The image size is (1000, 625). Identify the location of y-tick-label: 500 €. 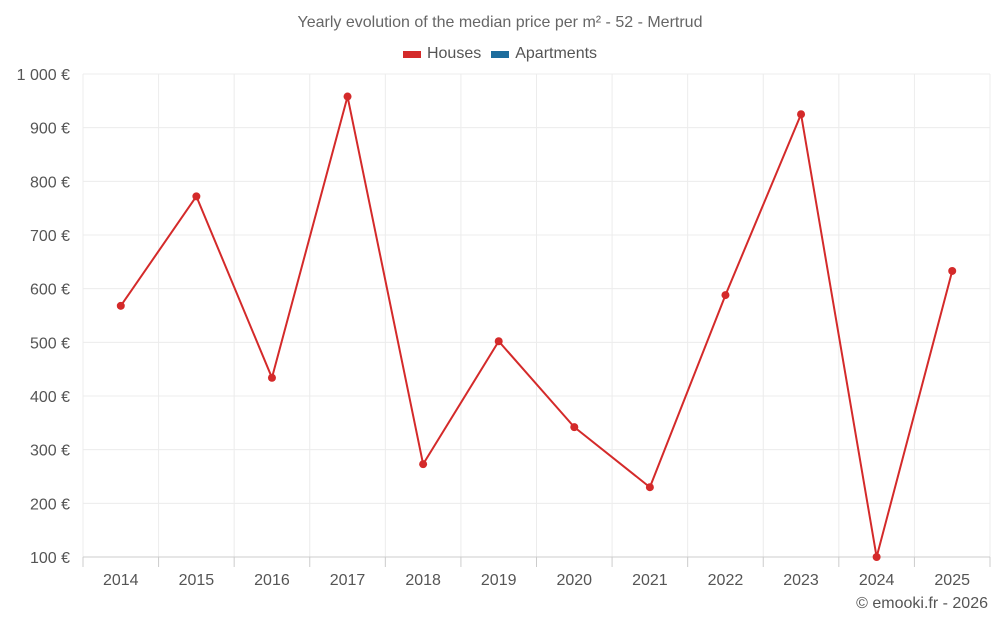
(50, 343).